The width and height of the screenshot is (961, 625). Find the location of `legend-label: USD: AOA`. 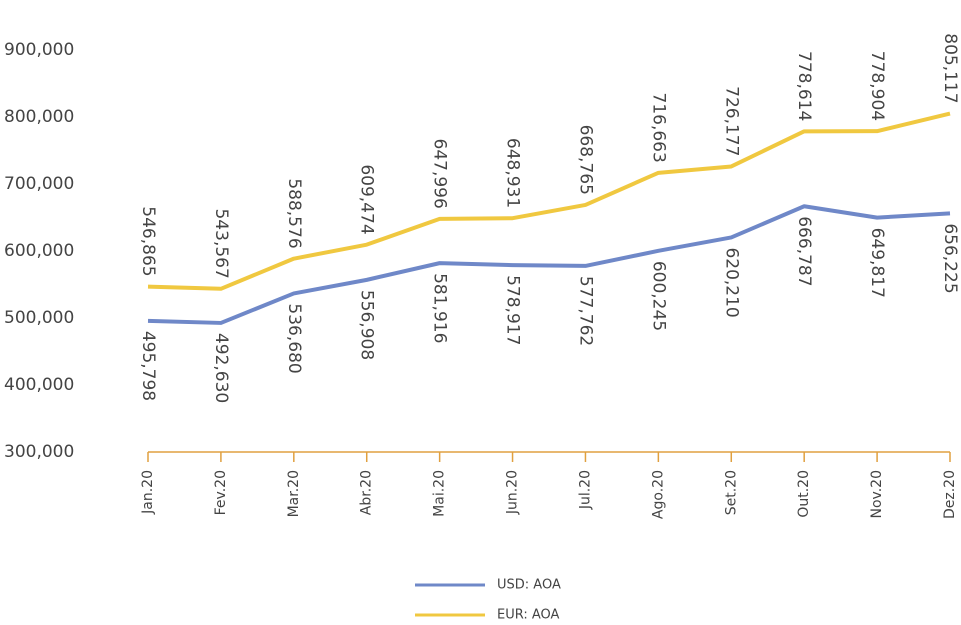

legend-label: USD: AOA is located at coordinates (529, 585).